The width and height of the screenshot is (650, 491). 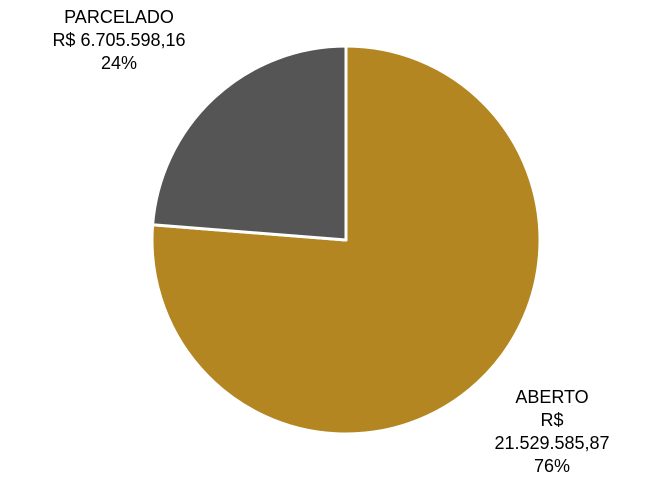 What do you see at coordinates (552, 466) in the screenshot?
I see `slice-label-aberto-percent: 76%` at bounding box center [552, 466].